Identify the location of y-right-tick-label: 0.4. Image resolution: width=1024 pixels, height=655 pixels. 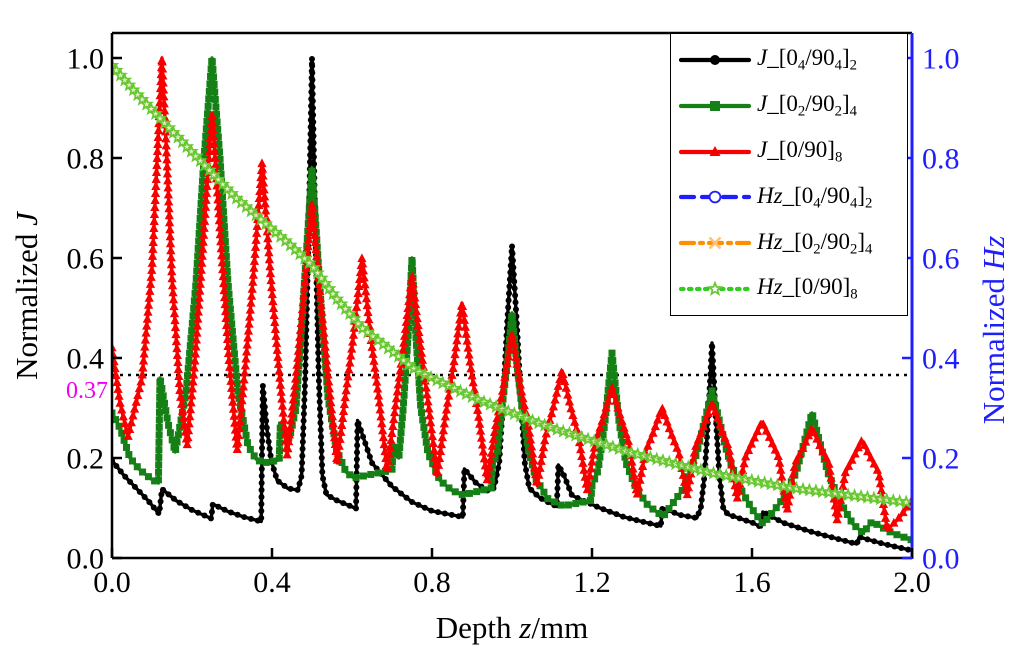
(941, 359).